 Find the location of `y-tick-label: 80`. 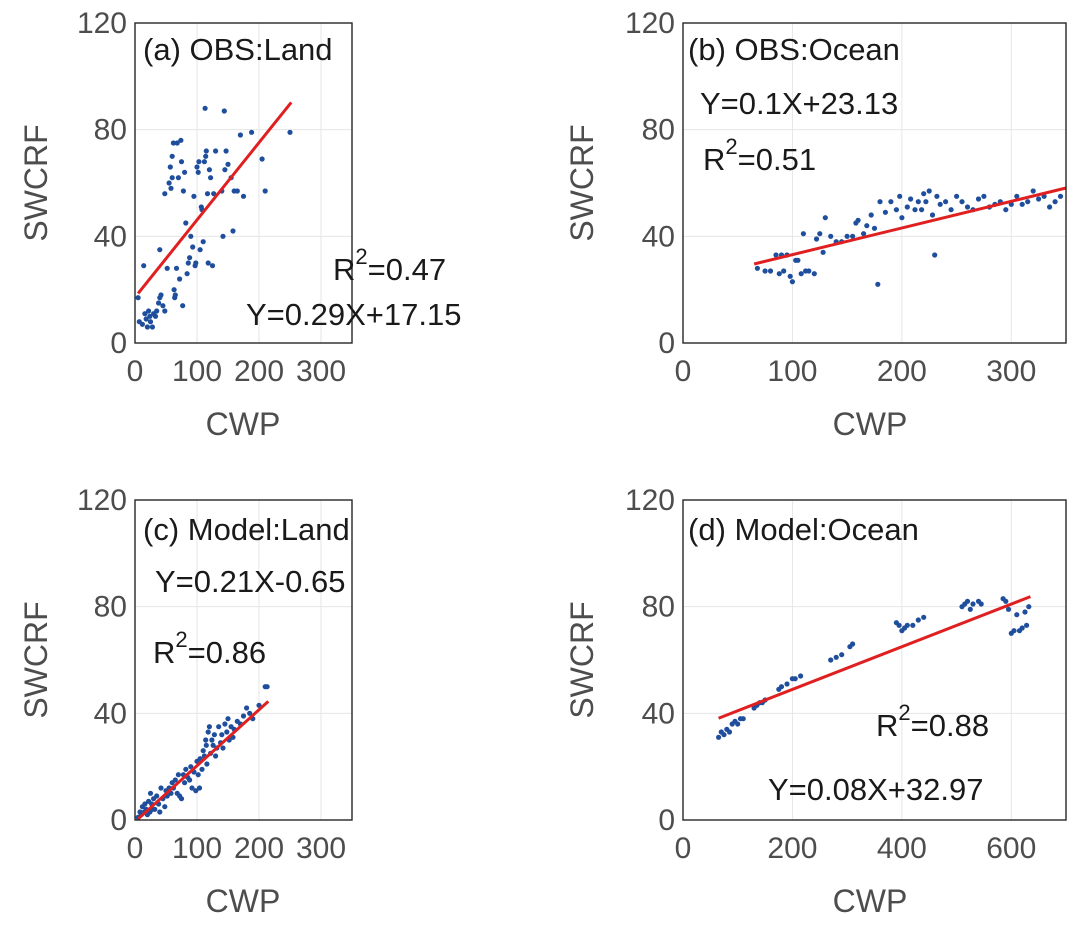

y-tick-label: 80 is located at coordinates (110, 607).